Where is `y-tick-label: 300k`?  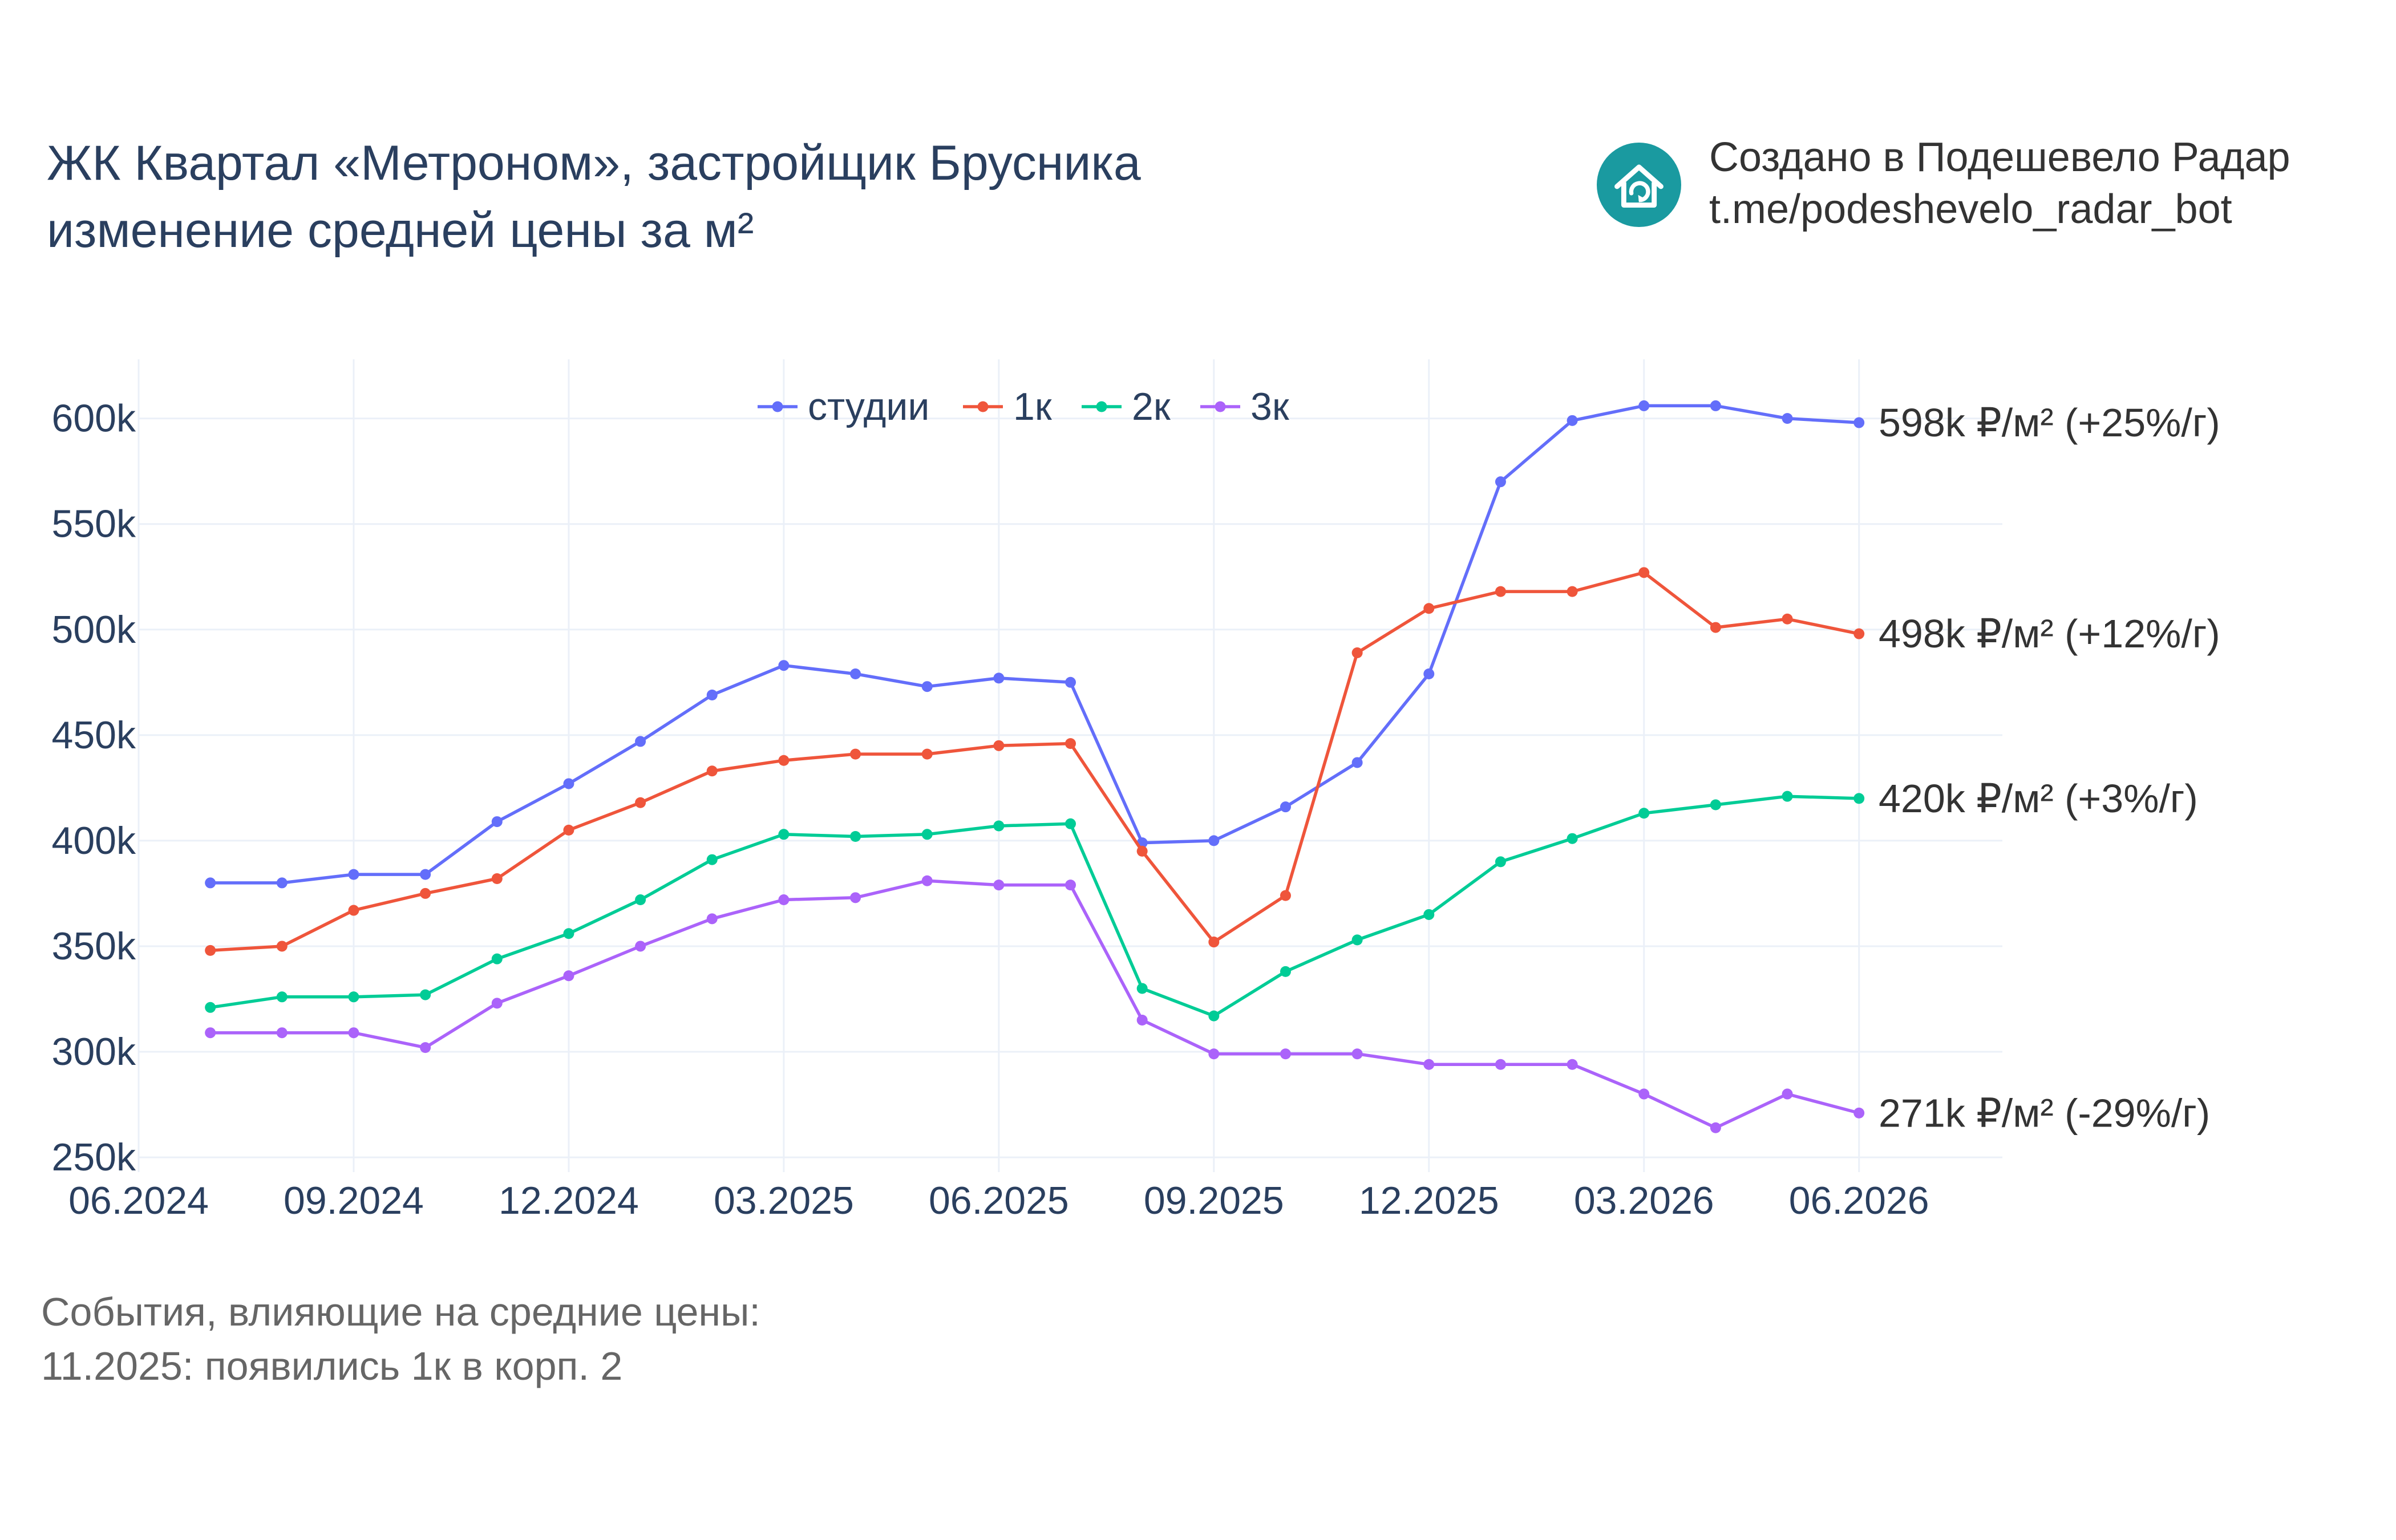
y-tick-label: 300k is located at coordinates (94, 1052).